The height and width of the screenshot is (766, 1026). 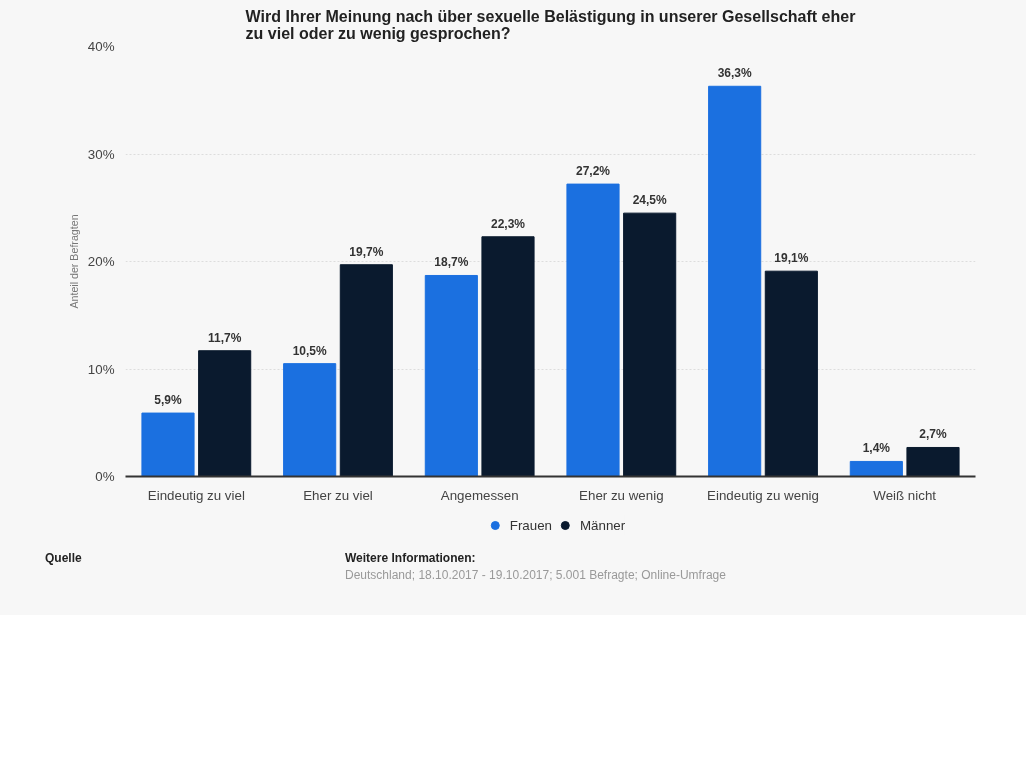 What do you see at coordinates (603, 525) in the screenshot?
I see `legend-label: Männer` at bounding box center [603, 525].